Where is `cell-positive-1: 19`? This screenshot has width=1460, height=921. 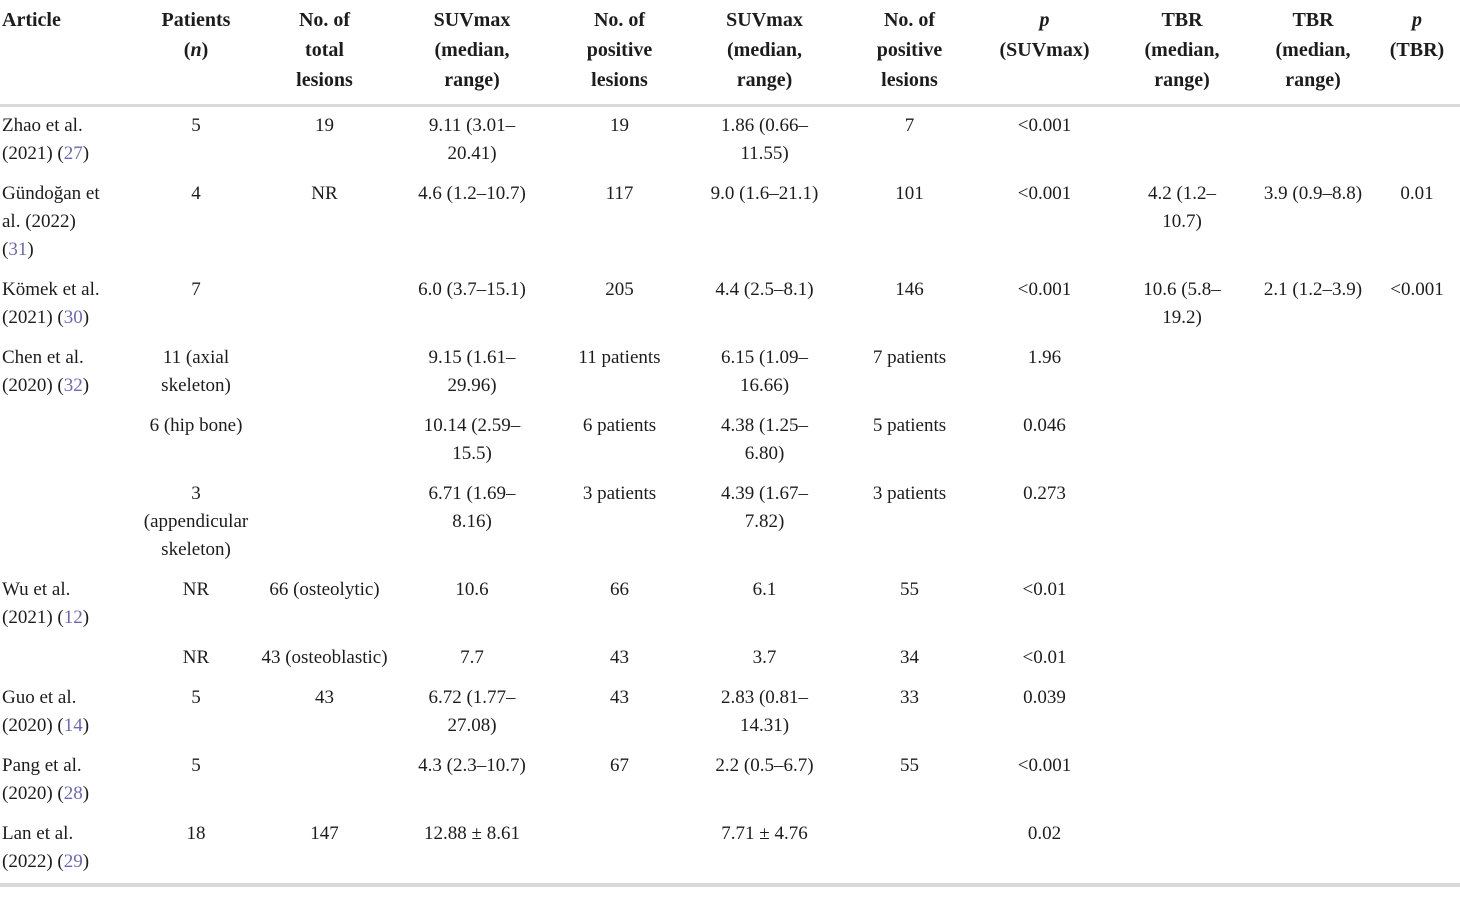
cell-positive-1: 19 is located at coordinates (619, 125).